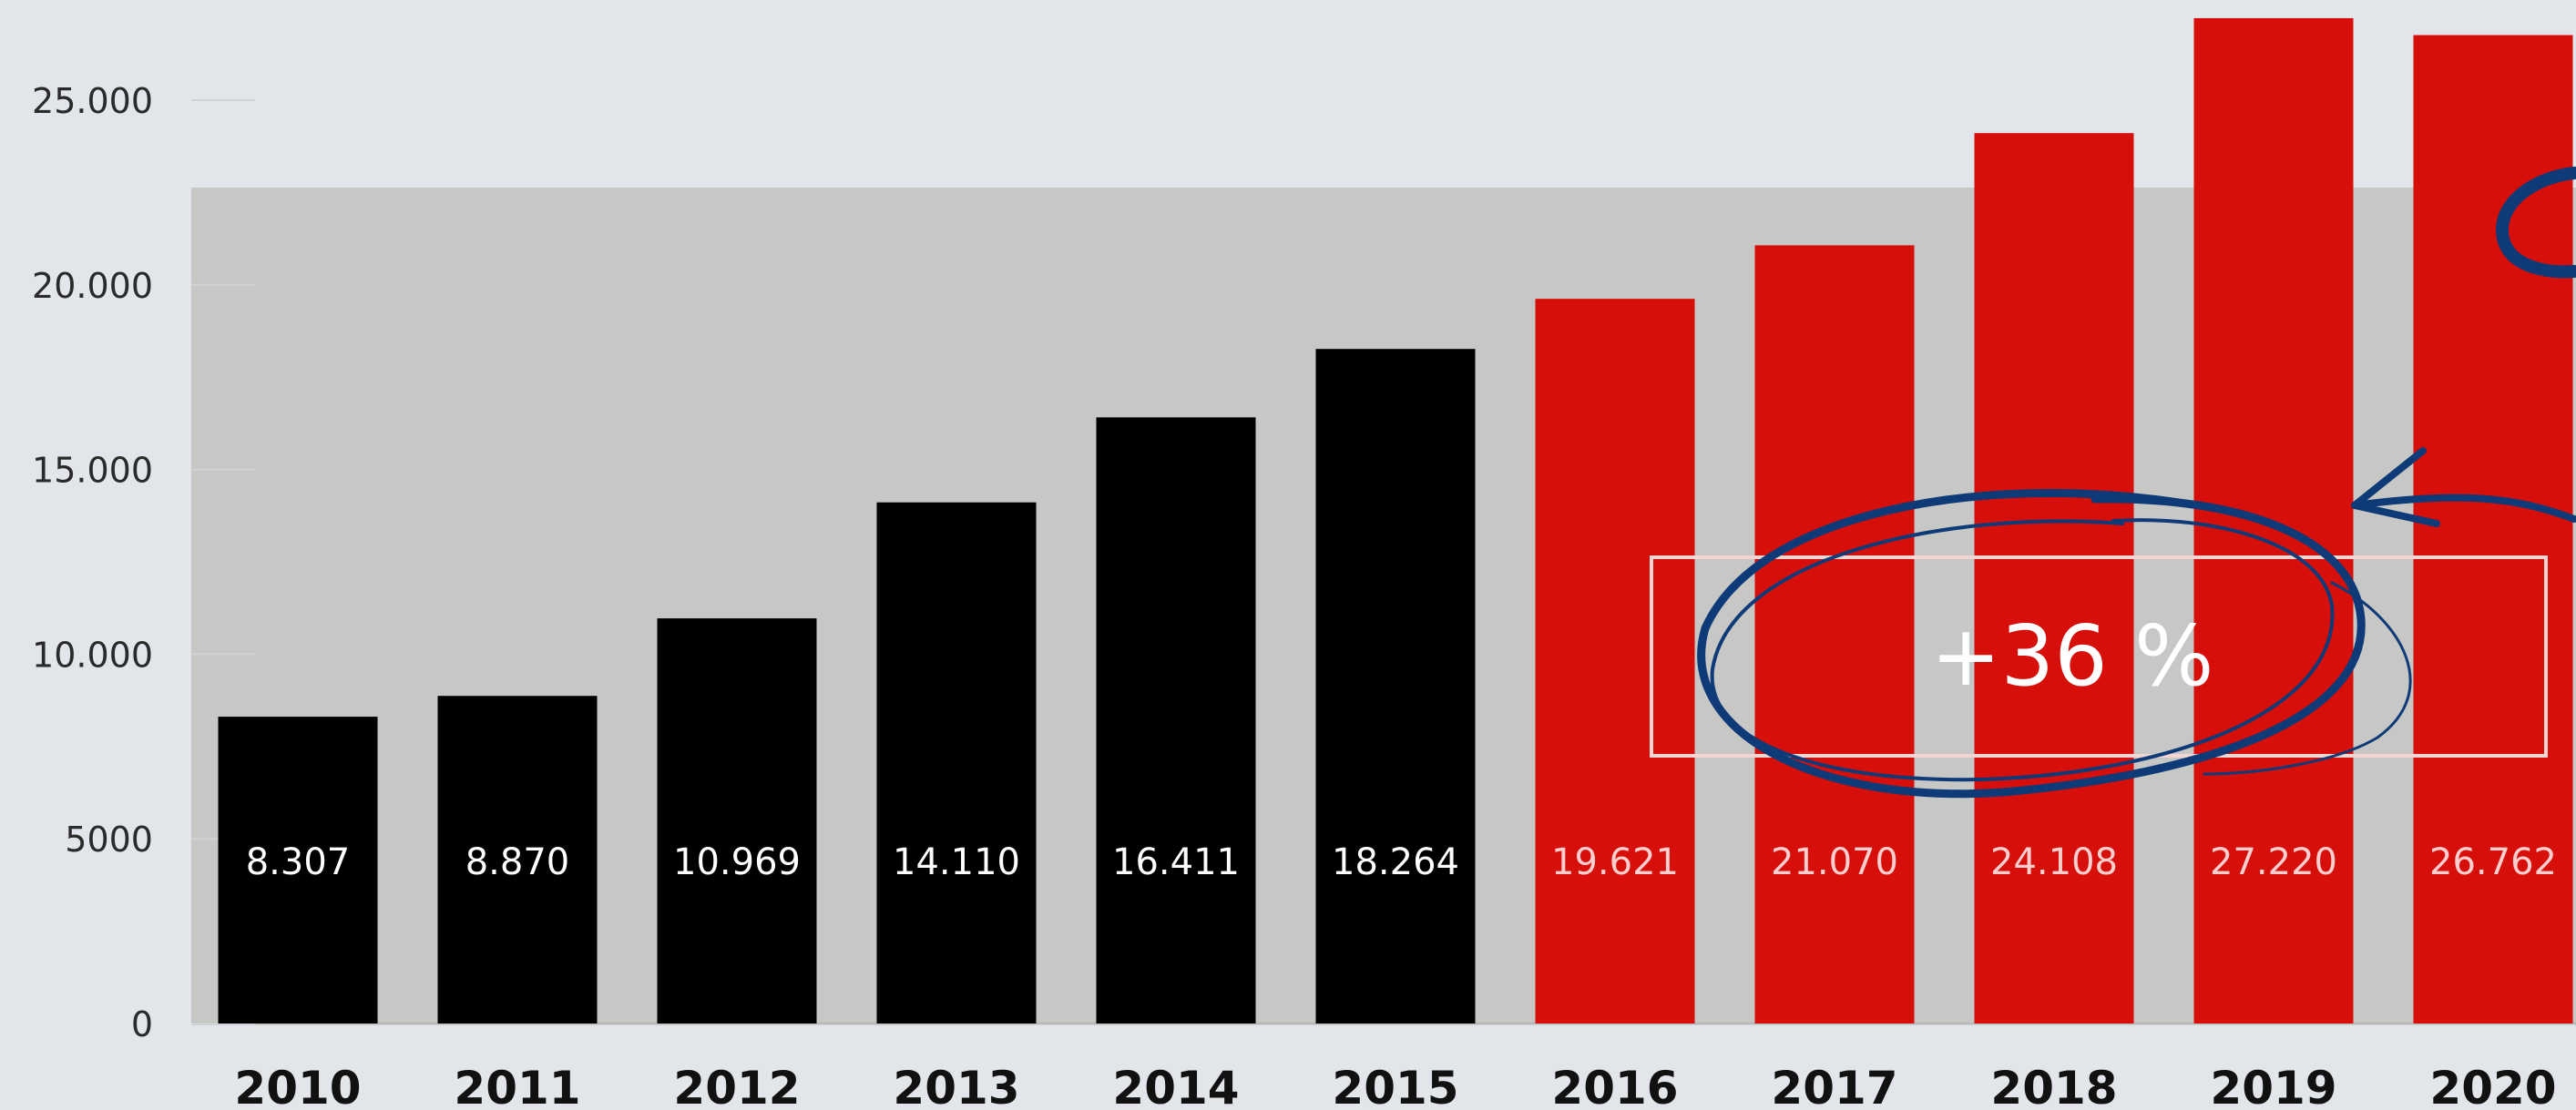  What do you see at coordinates (93, 471) in the screenshot?
I see `y-tick-label: 15.000` at bounding box center [93, 471].